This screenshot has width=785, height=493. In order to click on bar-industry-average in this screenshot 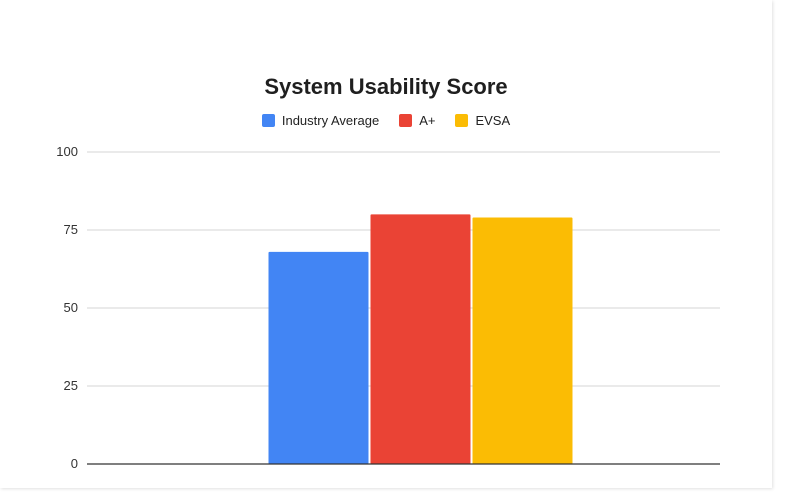, I will do `click(318, 357)`.